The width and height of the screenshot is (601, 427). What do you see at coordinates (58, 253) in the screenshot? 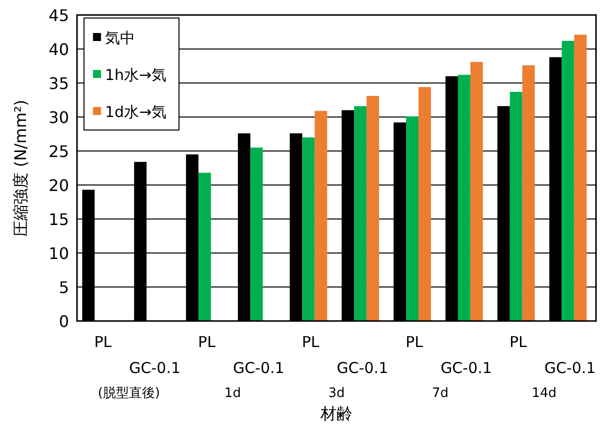
I see `y-tick-label: 10` at bounding box center [58, 253].